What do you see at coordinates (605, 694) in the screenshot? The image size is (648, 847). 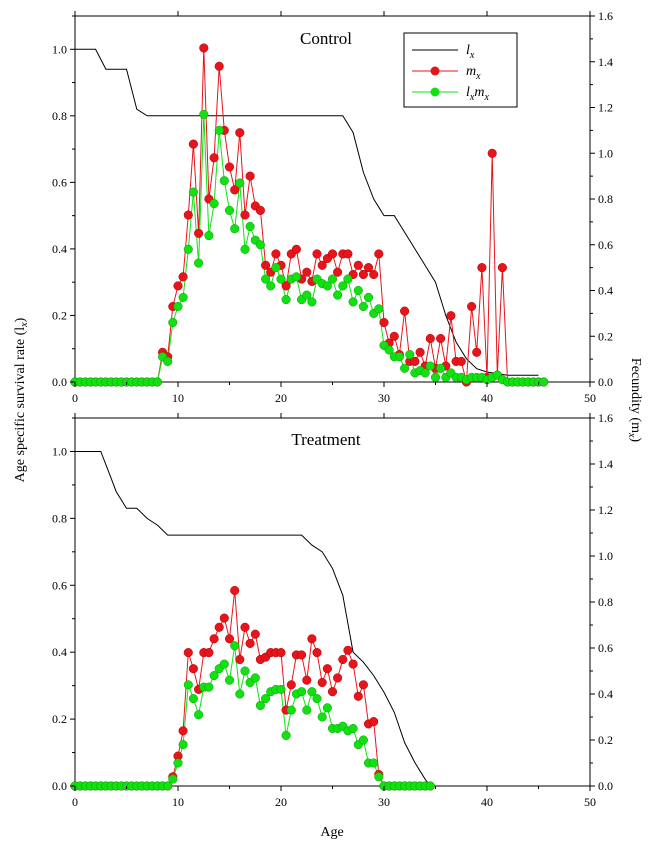 I see `y-right-tick-label: 0.4` at bounding box center [605, 694].